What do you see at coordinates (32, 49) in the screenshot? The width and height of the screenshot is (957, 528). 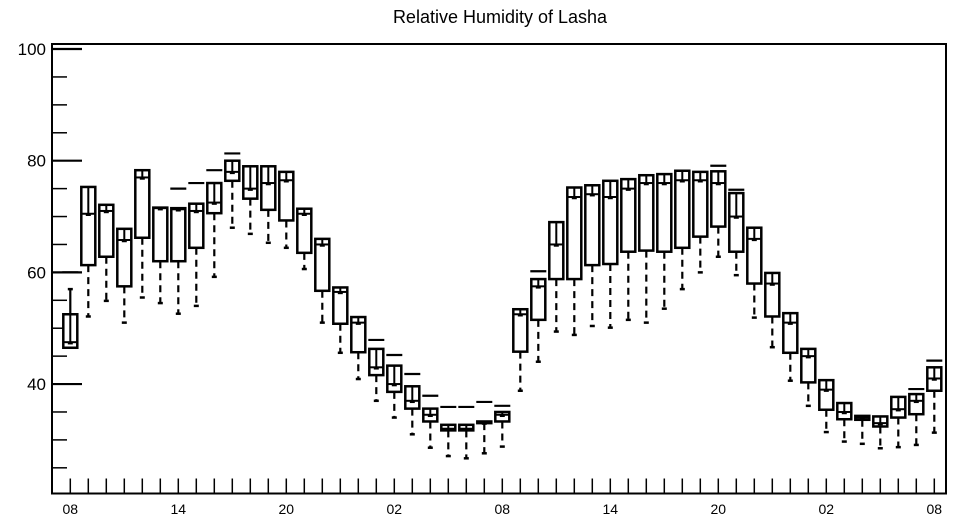 I see `y-tick-label: 100` at bounding box center [32, 49].